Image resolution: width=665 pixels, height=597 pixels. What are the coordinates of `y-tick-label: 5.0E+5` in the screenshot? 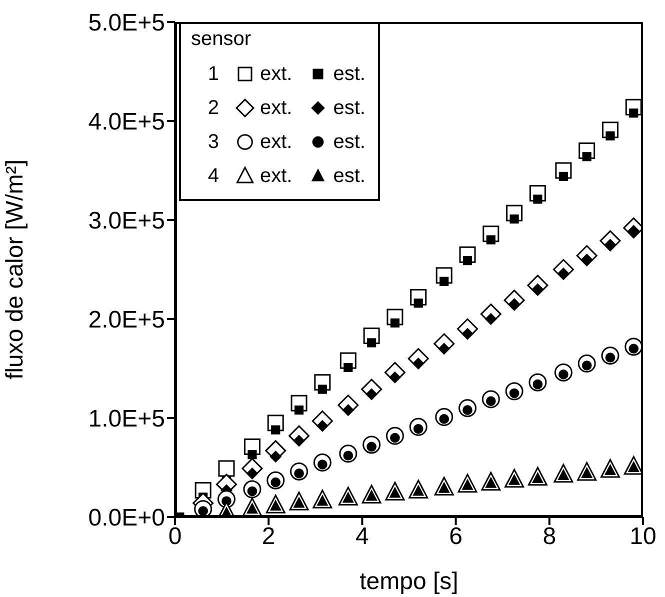 It's located at (126, 23).